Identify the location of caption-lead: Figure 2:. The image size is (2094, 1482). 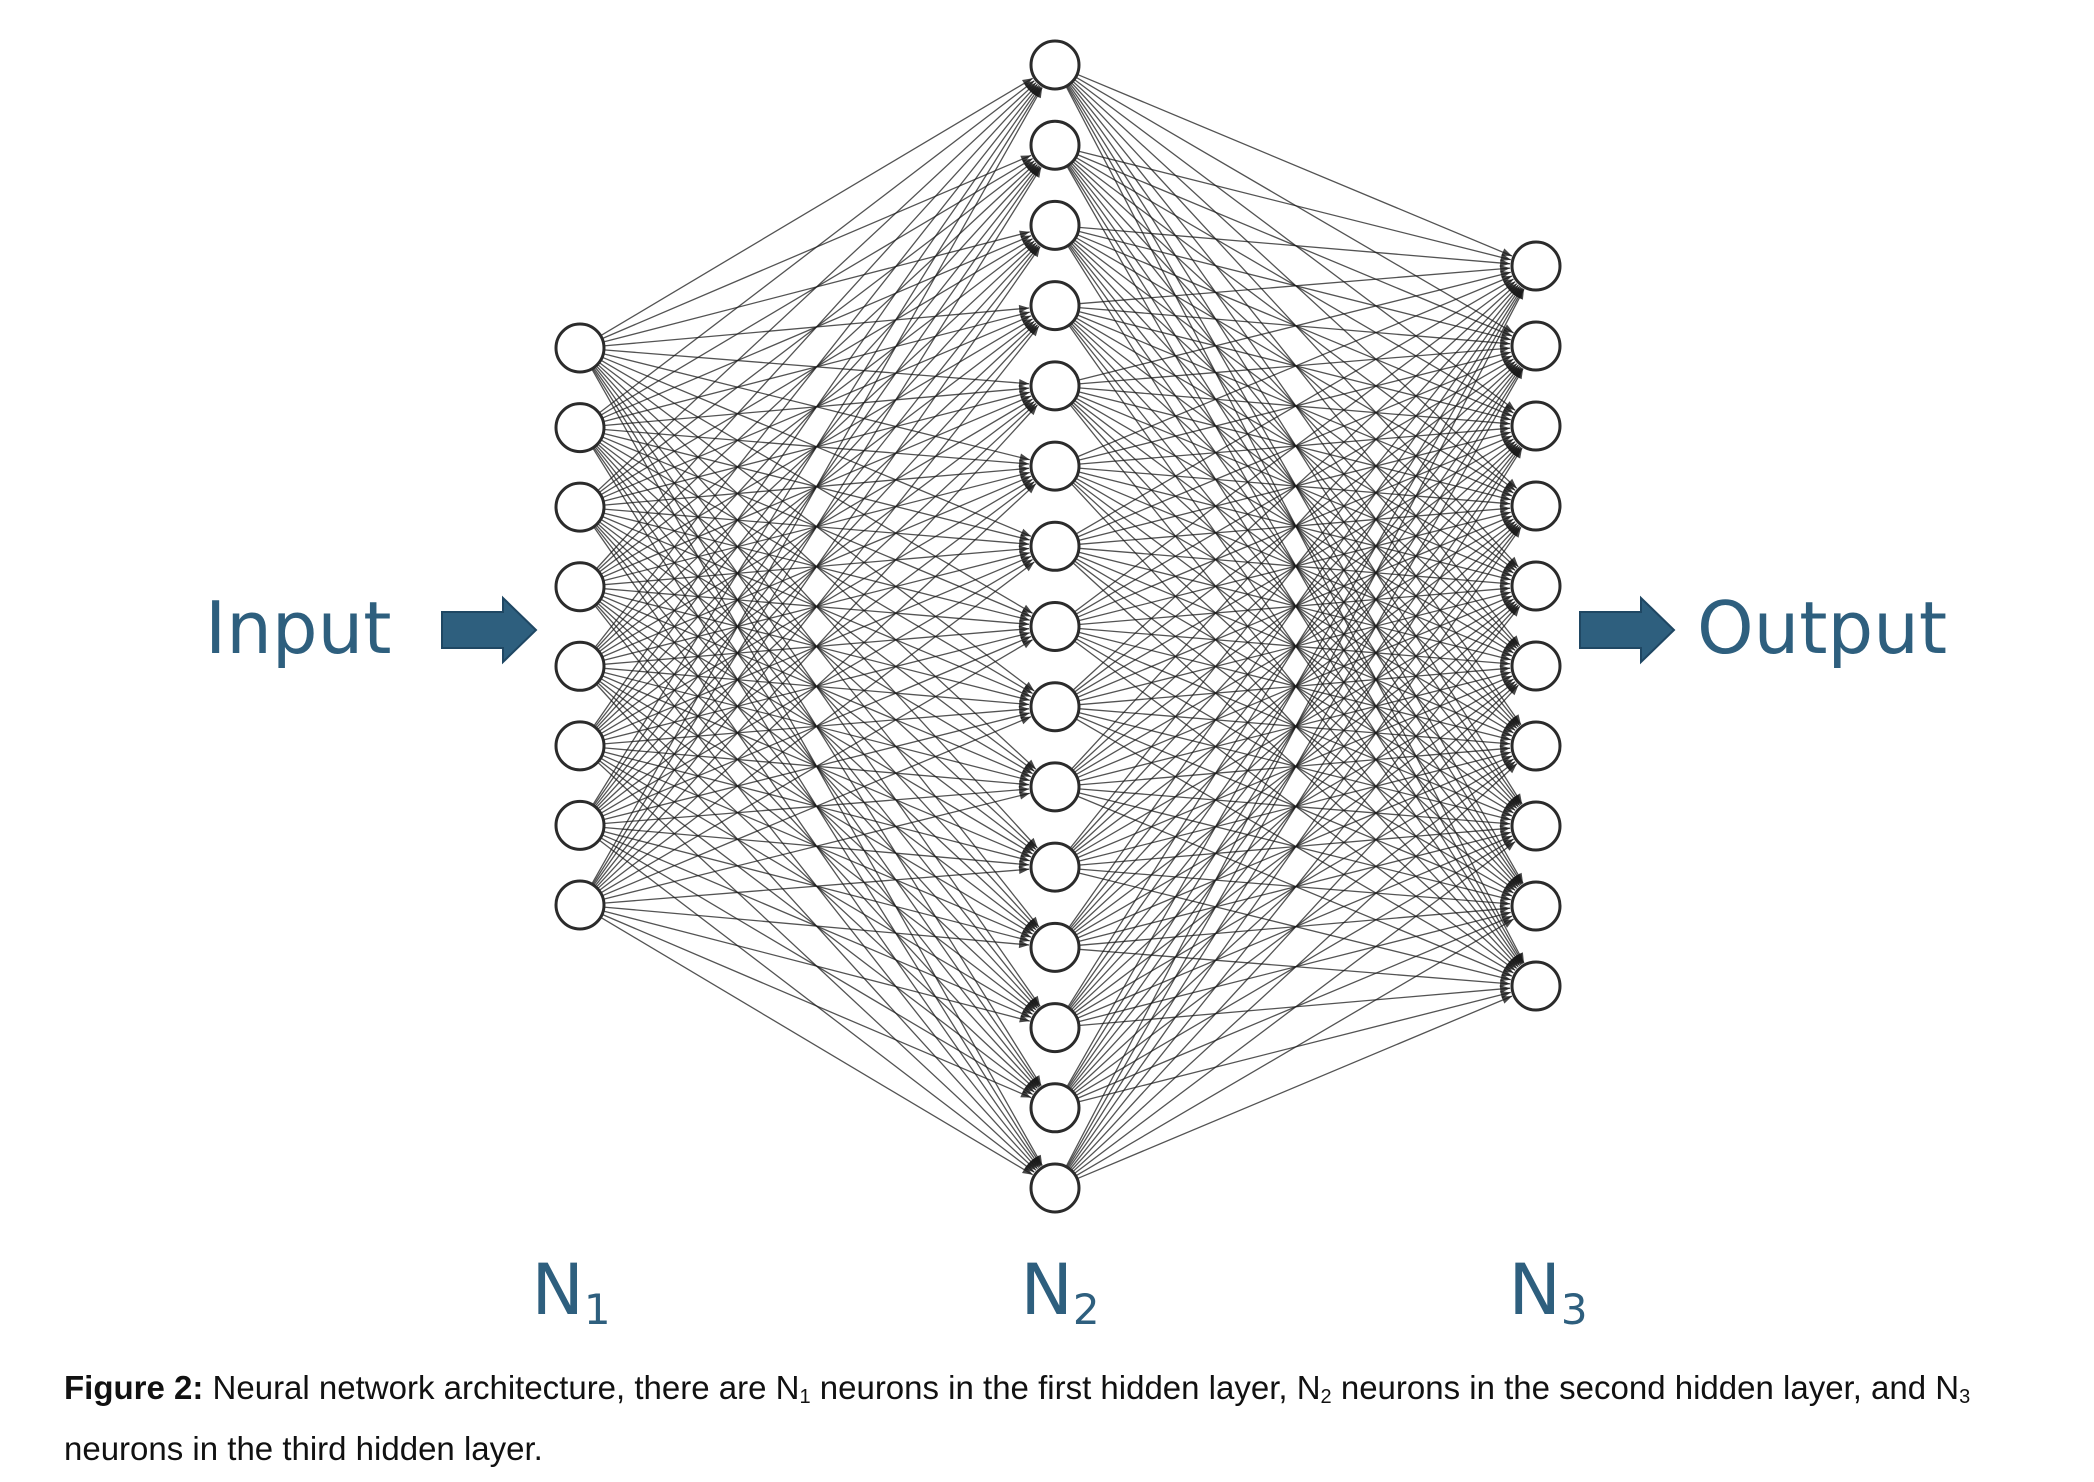
(134, 1387).